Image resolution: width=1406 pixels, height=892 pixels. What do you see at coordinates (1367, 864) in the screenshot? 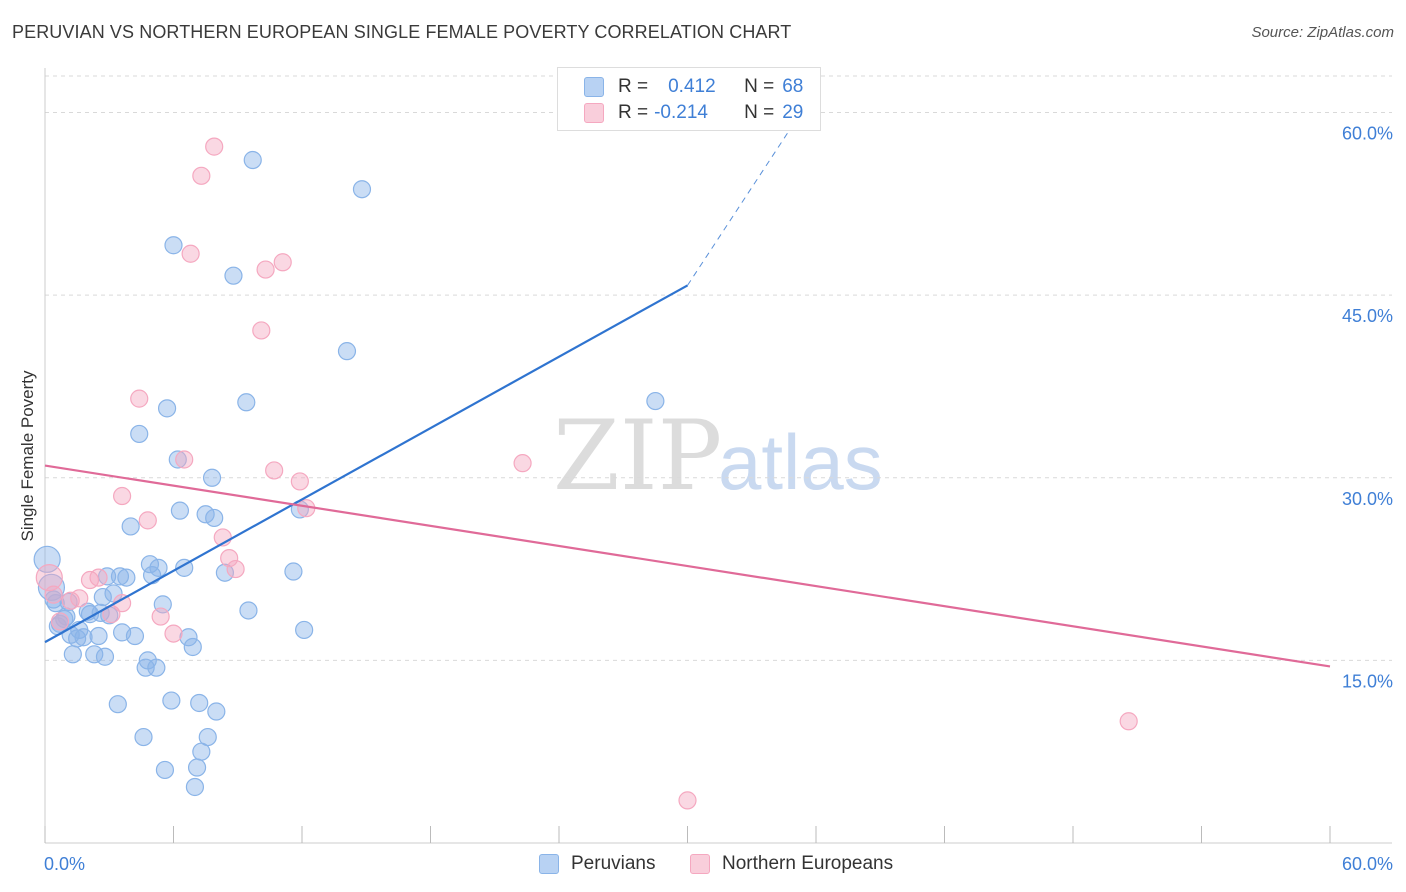
I see `x-tick-label-max: 60.0%` at bounding box center [1367, 864].